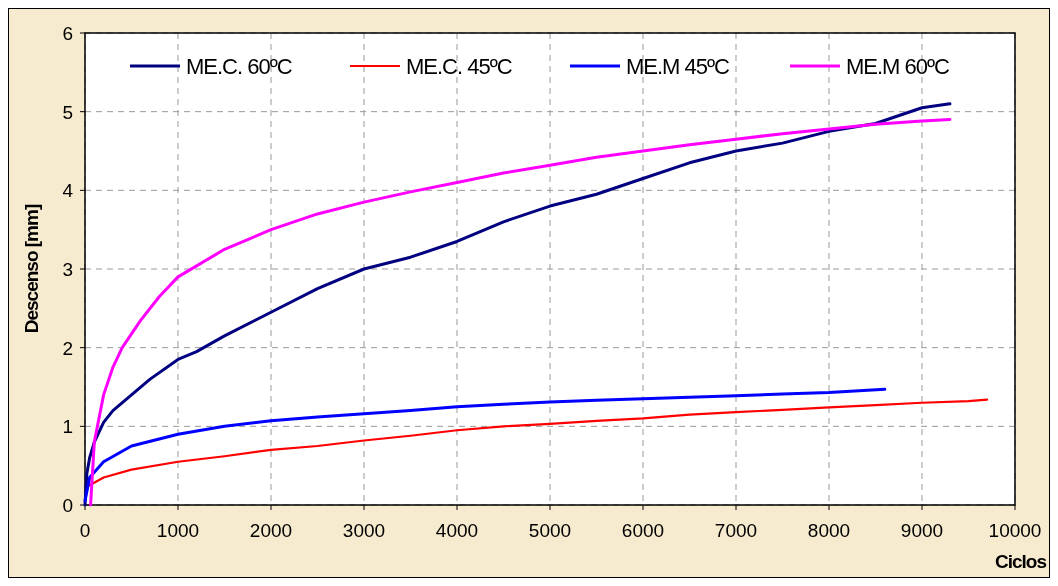  Describe the element at coordinates (922, 530) in the screenshot. I see `x-tick-label: 9000` at that location.